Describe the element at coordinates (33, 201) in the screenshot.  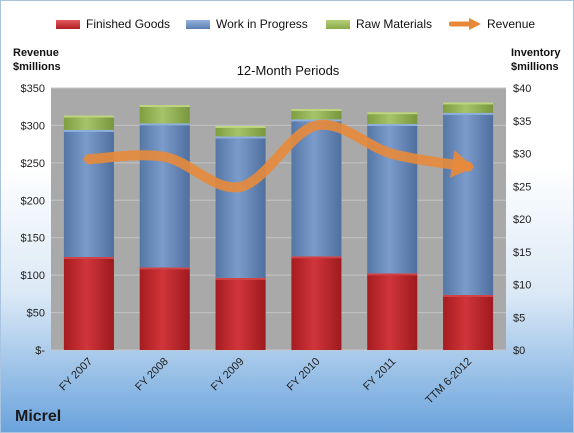
I see `left-tick-label: $200` at that location.